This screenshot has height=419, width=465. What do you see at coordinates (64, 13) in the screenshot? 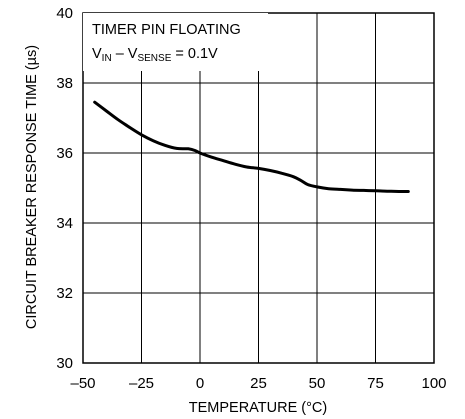
I see `y-tick-label: 40` at bounding box center [64, 13].